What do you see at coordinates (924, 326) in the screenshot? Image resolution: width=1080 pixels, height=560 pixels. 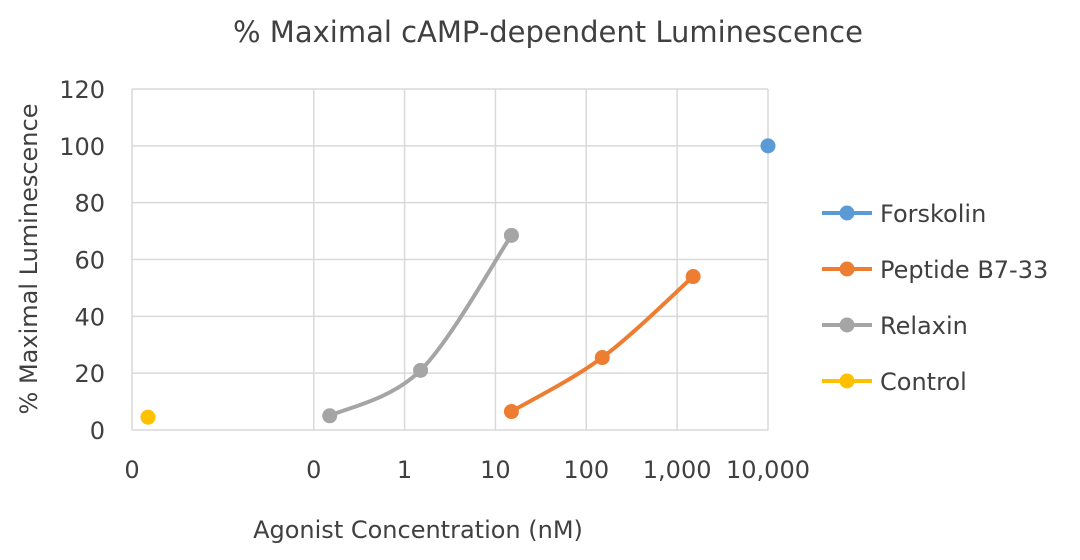 I see `legend-label-relaxin: Relaxin` at bounding box center [924, 326].